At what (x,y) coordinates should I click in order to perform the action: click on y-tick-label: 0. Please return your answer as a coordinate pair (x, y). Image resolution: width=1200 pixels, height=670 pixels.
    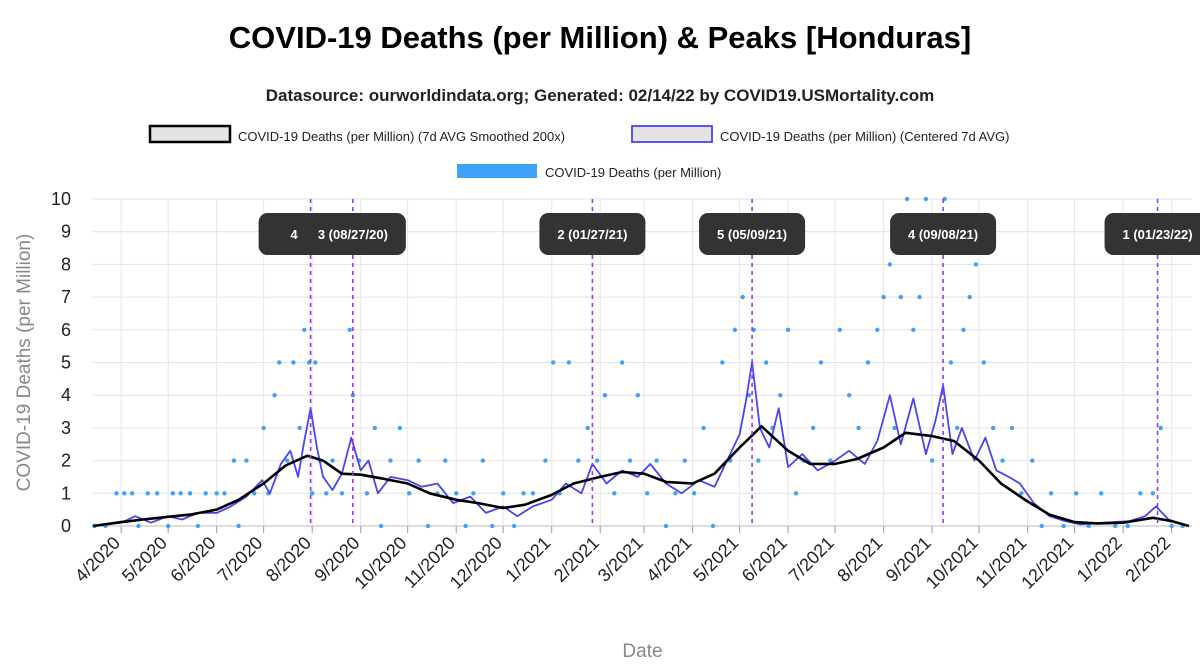
    Looking at the image, I should click on (66, 526).